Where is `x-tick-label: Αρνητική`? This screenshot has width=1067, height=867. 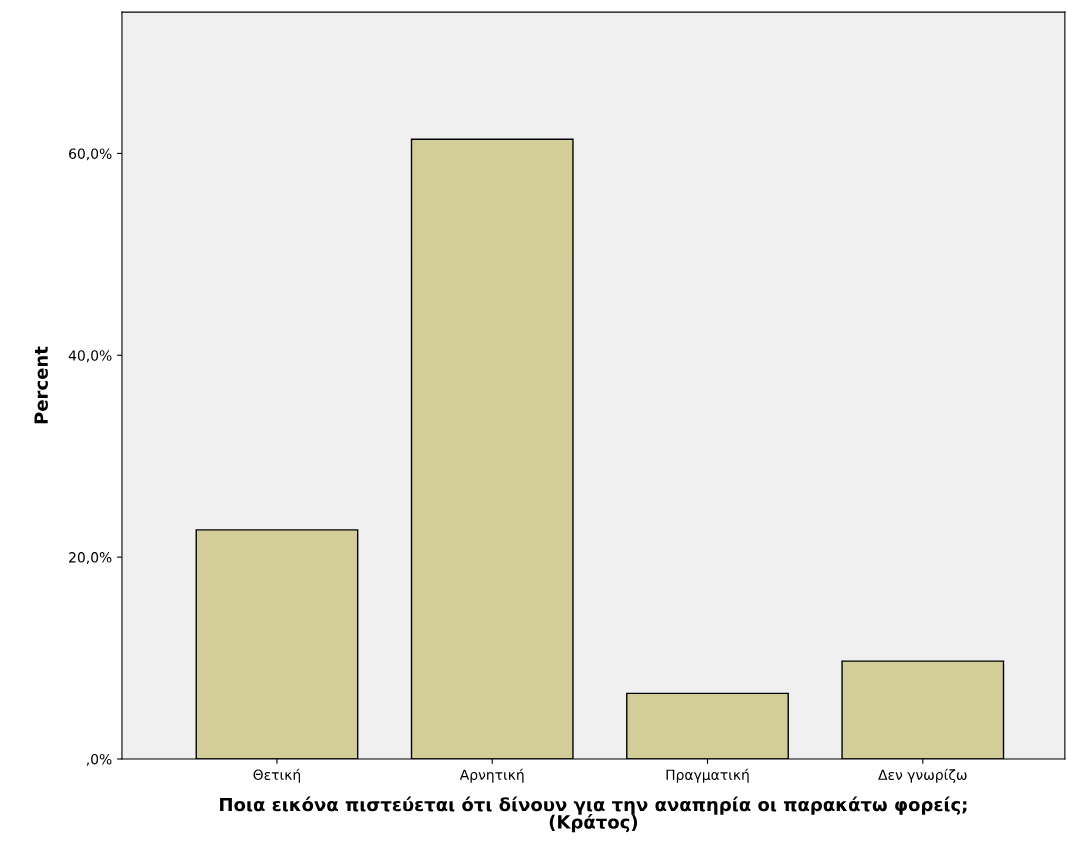 x-tick-label: Αρνητική is located at coordinates (491, 775).